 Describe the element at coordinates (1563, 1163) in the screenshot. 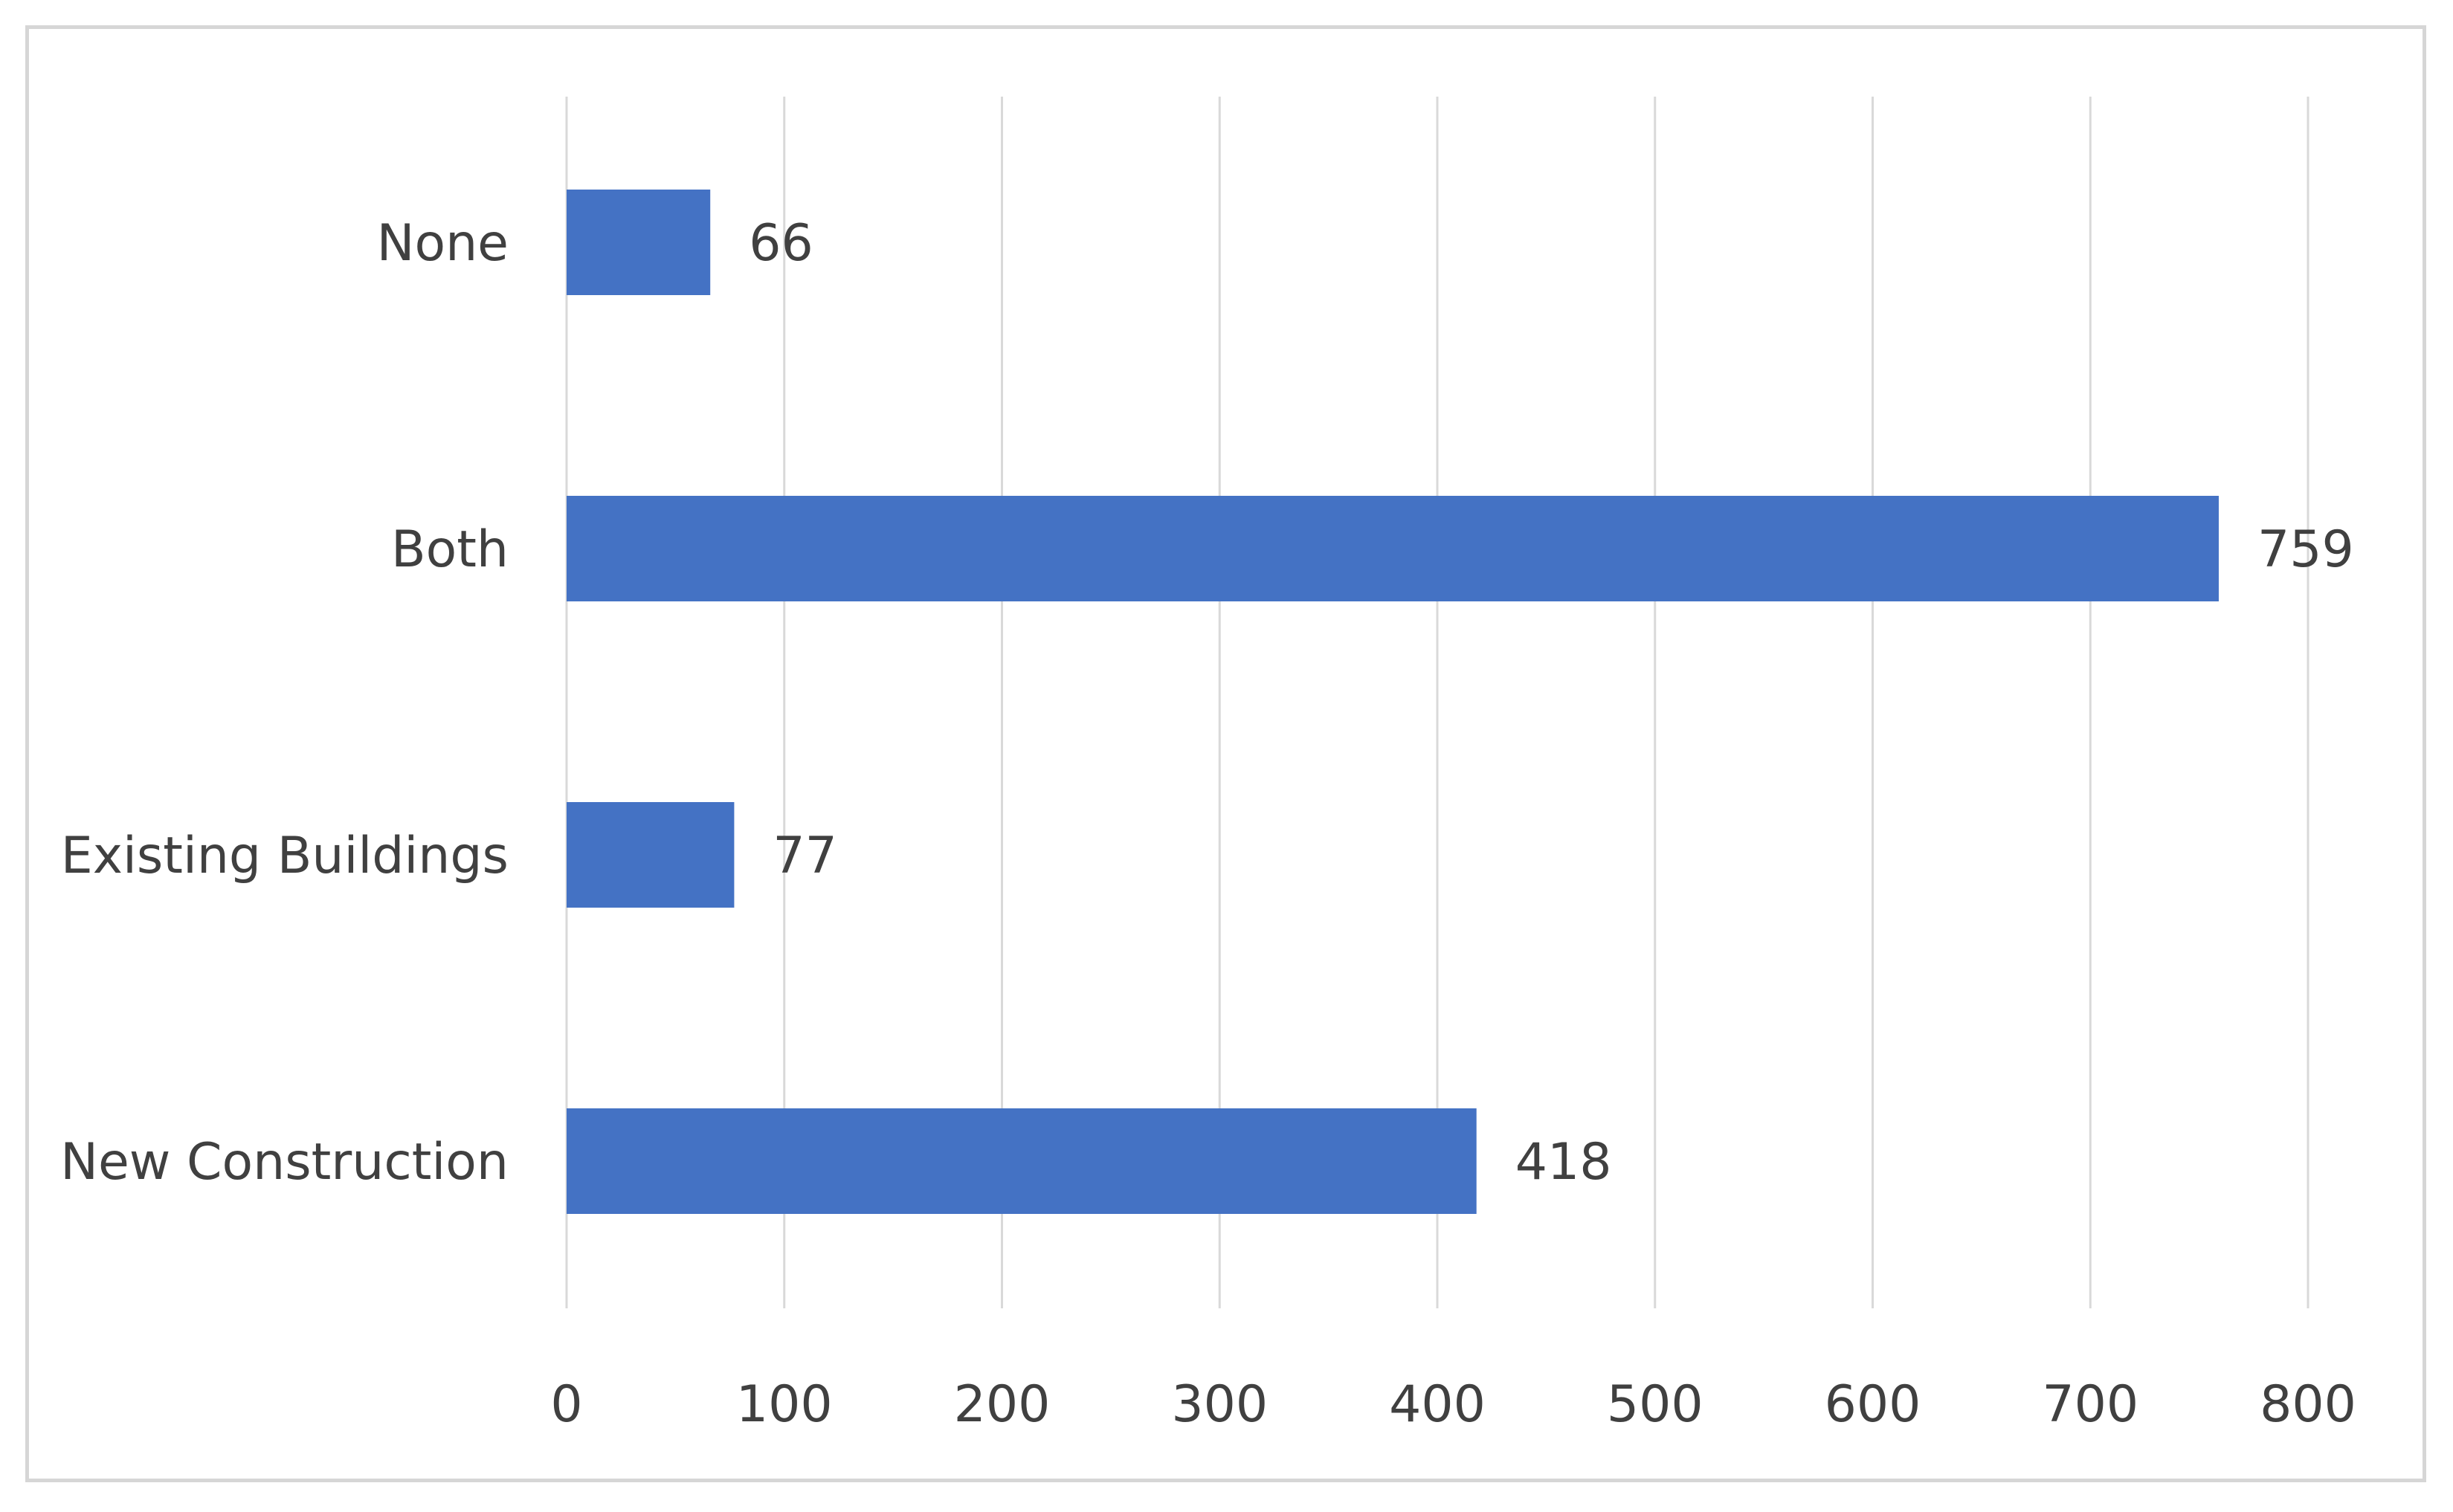

I see `data-label: 418` at that location.